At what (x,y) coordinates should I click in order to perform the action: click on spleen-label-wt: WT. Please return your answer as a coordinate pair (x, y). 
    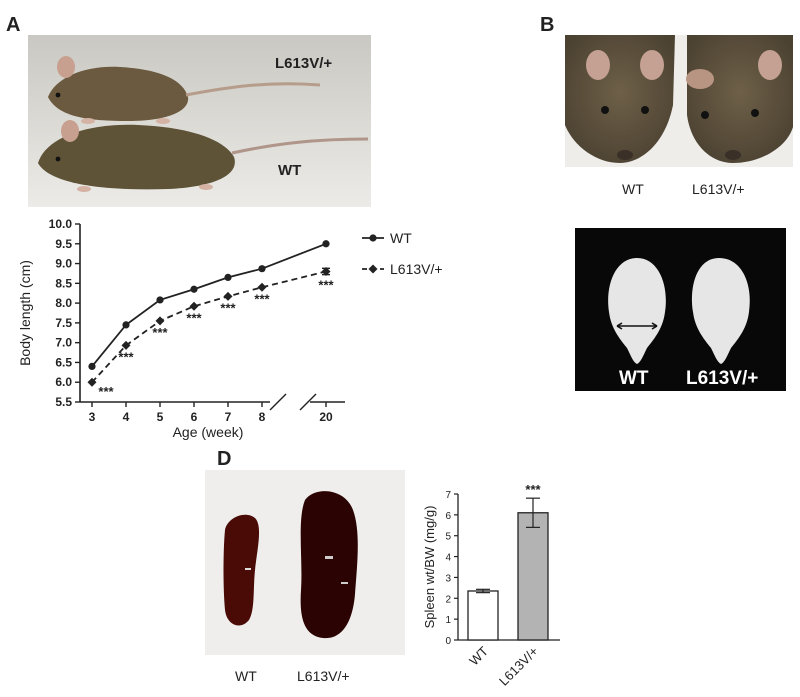
    Looking at the image, I should click on (246, 676).